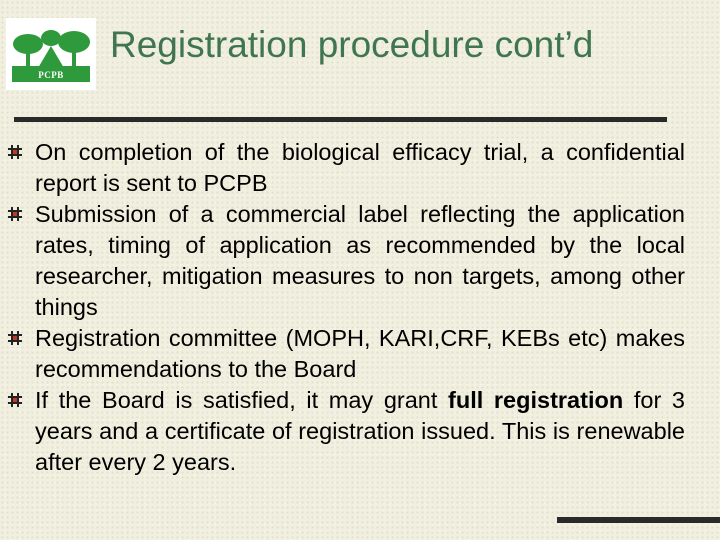 Image resolution: width=720 pixels, height=540 pixels. What do you see at coordinates (51, 75) in the screenshot?
I see `logo-text: PCPB` at bounding box center [51, 75].